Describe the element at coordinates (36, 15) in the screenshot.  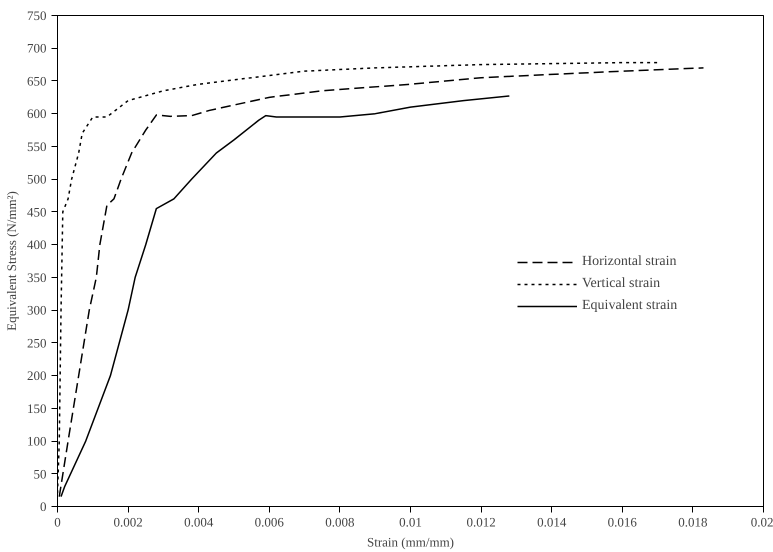
I see `y-tick-label: 750` at that location.